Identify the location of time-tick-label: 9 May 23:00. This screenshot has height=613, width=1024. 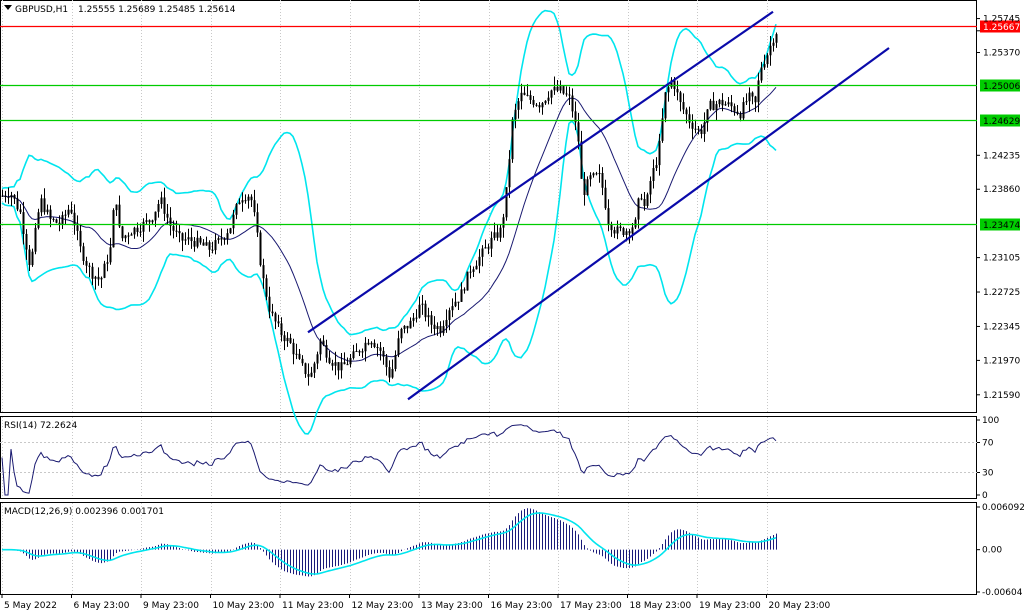
(171, 606).